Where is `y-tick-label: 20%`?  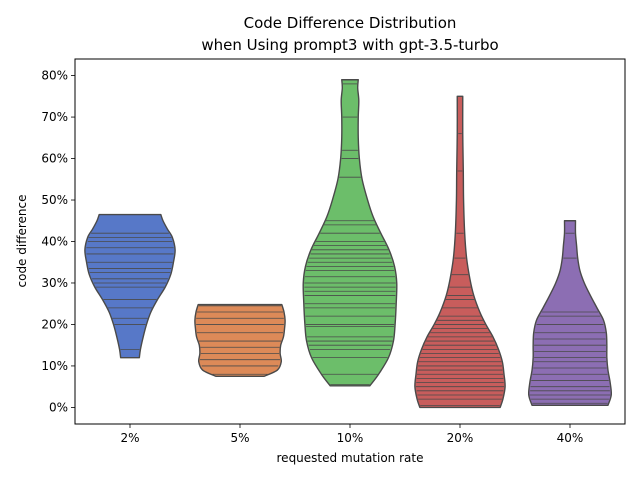 y-tick-label: 20% is located at coordinates (54, 324).